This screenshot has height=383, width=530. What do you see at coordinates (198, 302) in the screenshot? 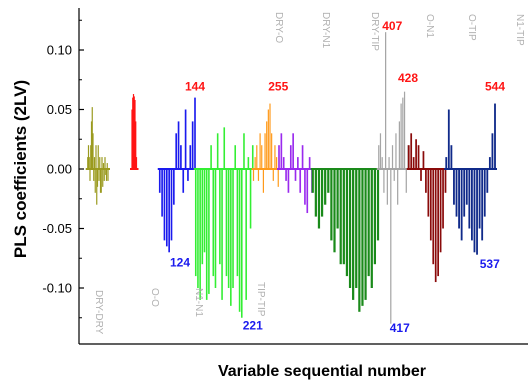
I see `category-label: N1-N1` at bounding box center [198, 302].